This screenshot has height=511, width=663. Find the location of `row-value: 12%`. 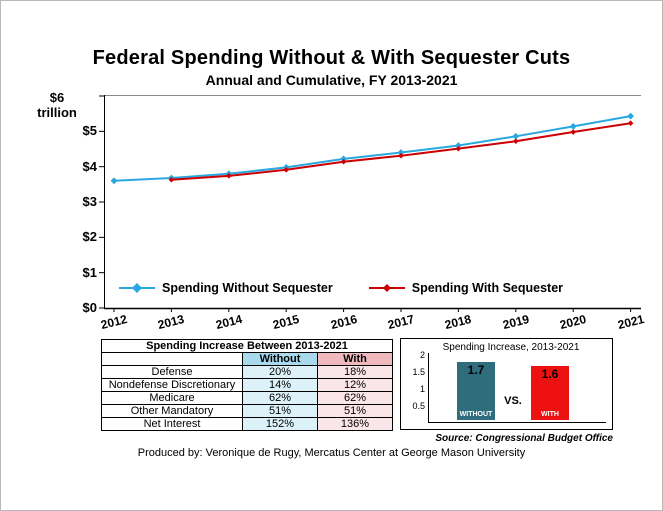

row-value: 12% is located at coordinates (355, 385).